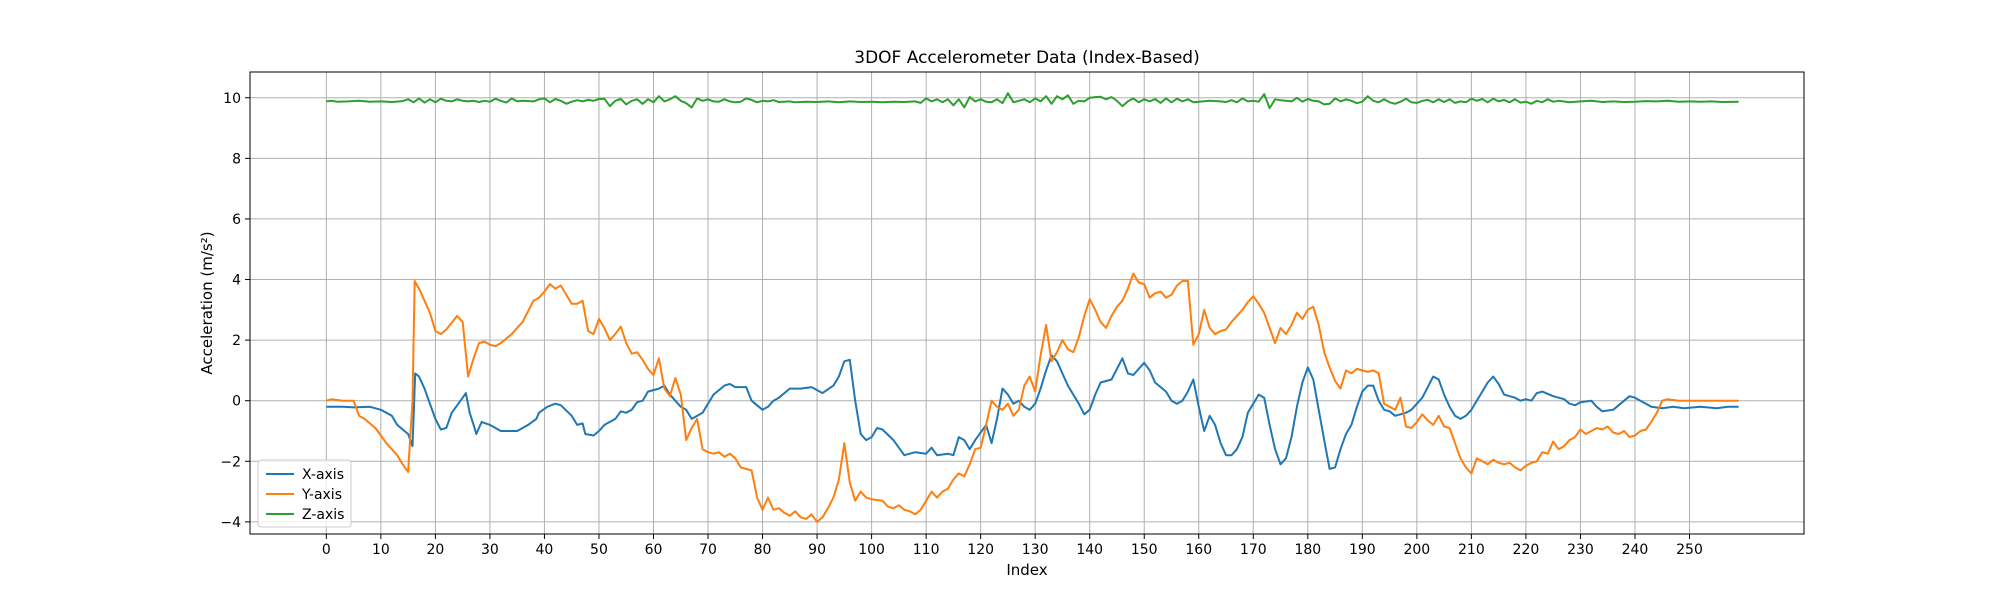 The height and width of the screenshot is (604, 2000). What do you see at coordinates (980, 550) in the screenshot?
I see `x-tick-label: 120` at bounding box center [980, 550].